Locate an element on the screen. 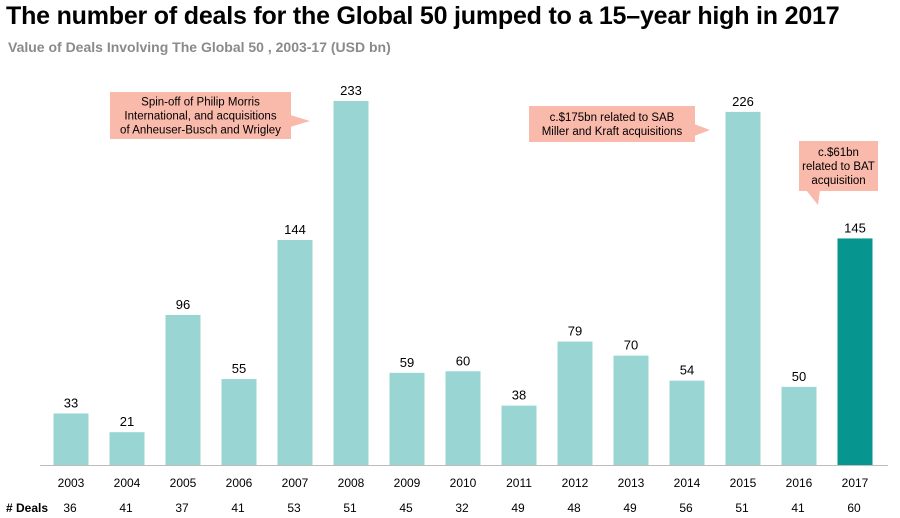  bar-2011 is located at coordinates (519, 435).